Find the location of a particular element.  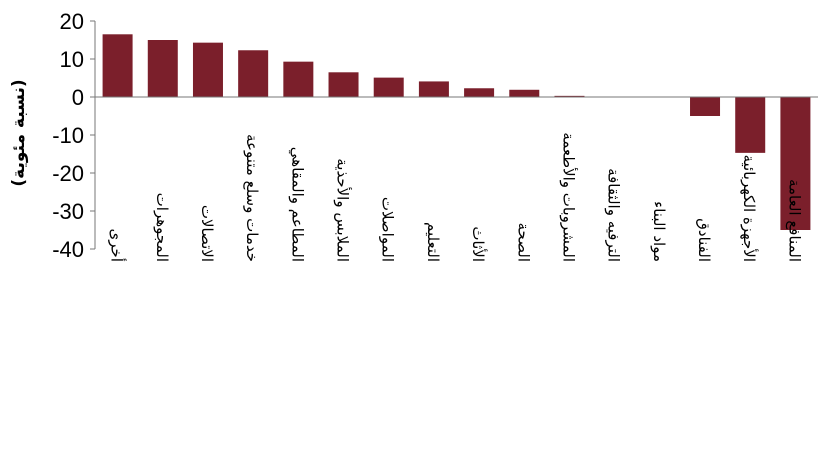

x-tick-label: الفنادق is located at coordinates (704, 240).